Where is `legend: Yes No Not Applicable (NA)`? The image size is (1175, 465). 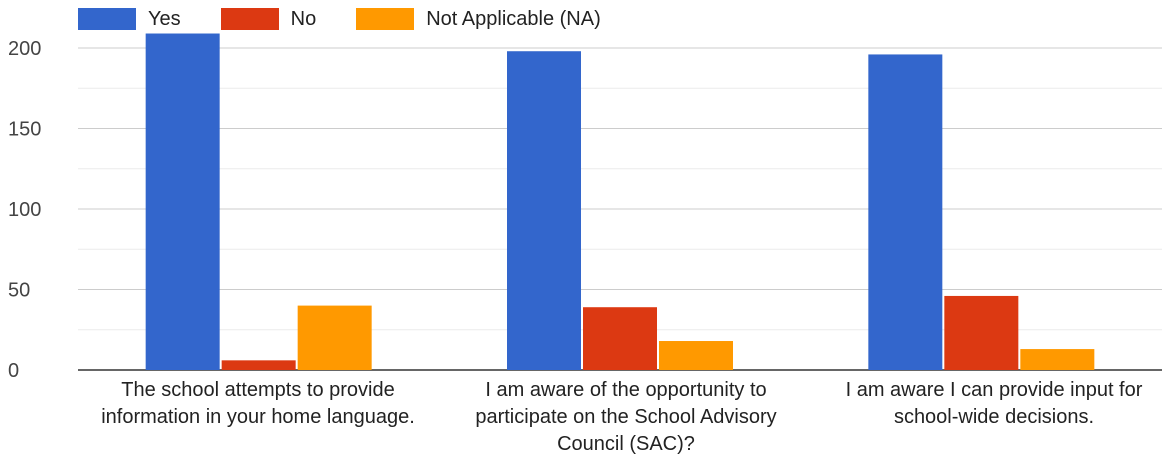 legend: Yes No Not Applicable (NA) is located at coordinates (359, 19).